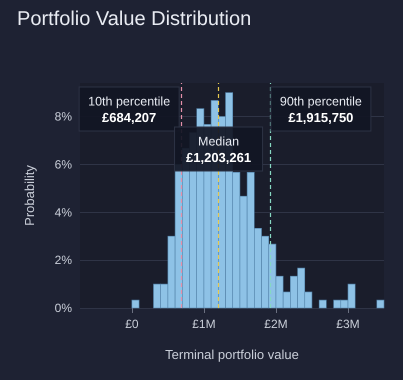  Describe the element at coordinates (63, 308) in the screenshot. I see `y-tick-label: 0%` at that location.